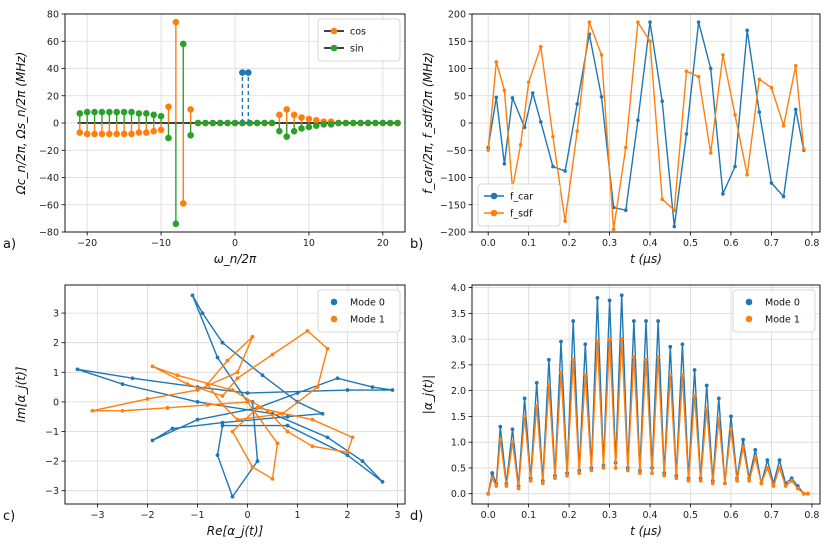 The image size is (830, 554). What do you see at coordinates (56, 343) in the screenshot?
I see `y-tick-label: 2` at bounding box center [56, 343].